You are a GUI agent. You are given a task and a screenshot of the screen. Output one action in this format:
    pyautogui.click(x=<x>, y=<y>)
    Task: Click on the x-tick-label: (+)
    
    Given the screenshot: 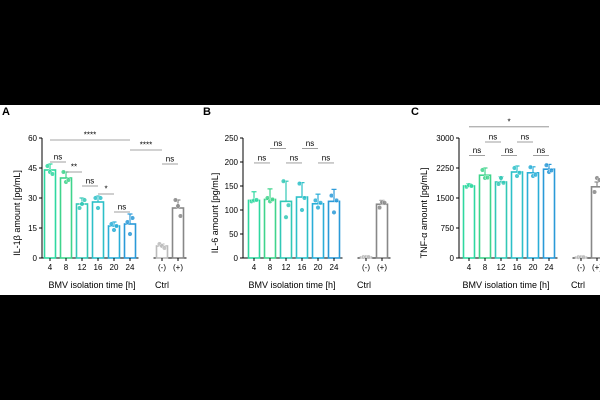 What is the action you would take?
    pyautogui.click(x=596, y=267)
    